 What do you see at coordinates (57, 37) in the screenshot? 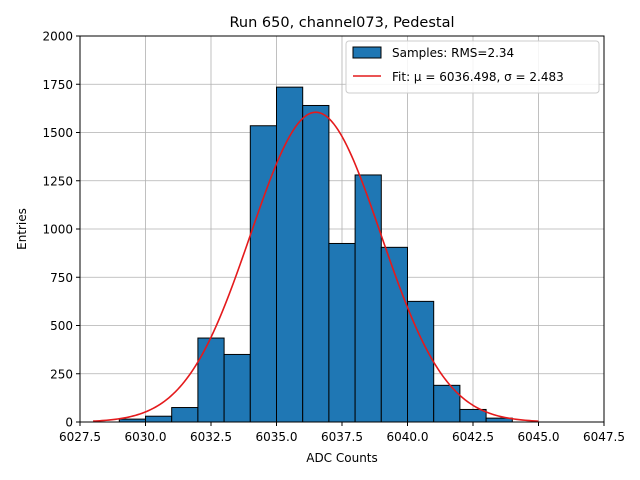
I see `y-tick-label: 2000` at bounding box center [57, 37].